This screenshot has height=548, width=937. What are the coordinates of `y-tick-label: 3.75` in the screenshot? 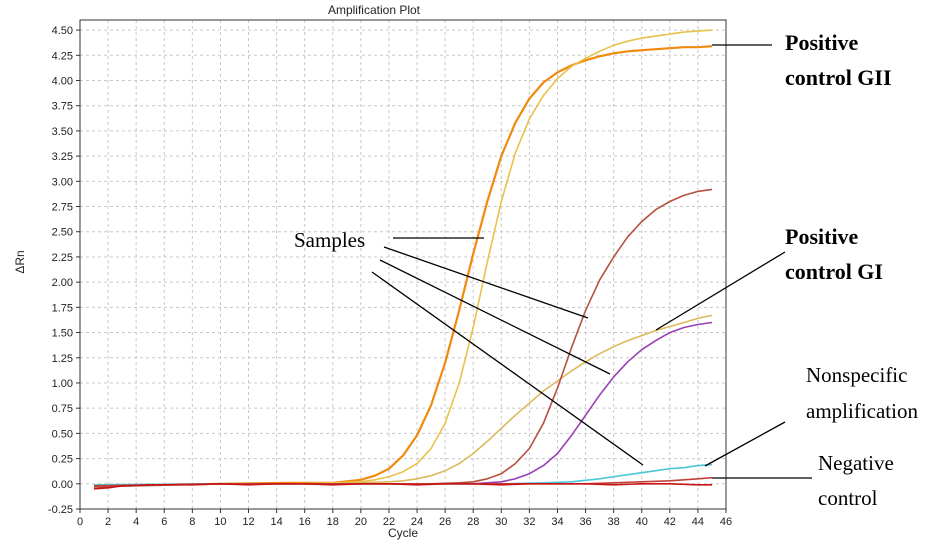 It's located at (62, 107).